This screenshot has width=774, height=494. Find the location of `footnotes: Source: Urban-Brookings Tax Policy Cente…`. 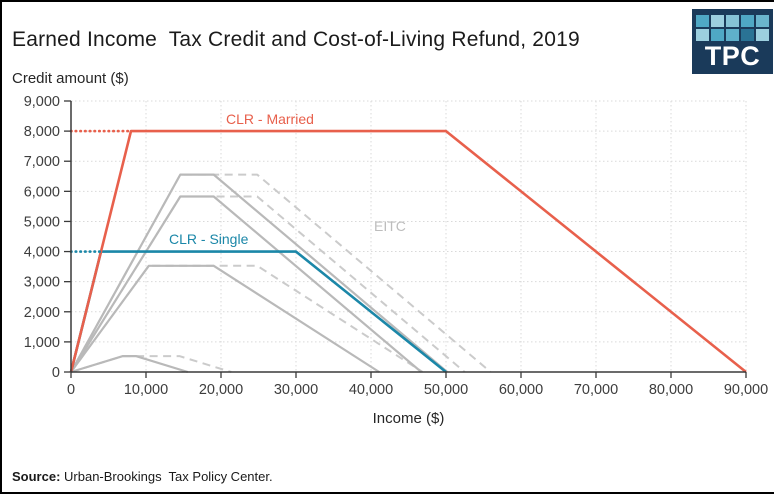

footnotes: Source: Urban-Brookings Tax Policy Cente… is located at coordinates (369, 465).